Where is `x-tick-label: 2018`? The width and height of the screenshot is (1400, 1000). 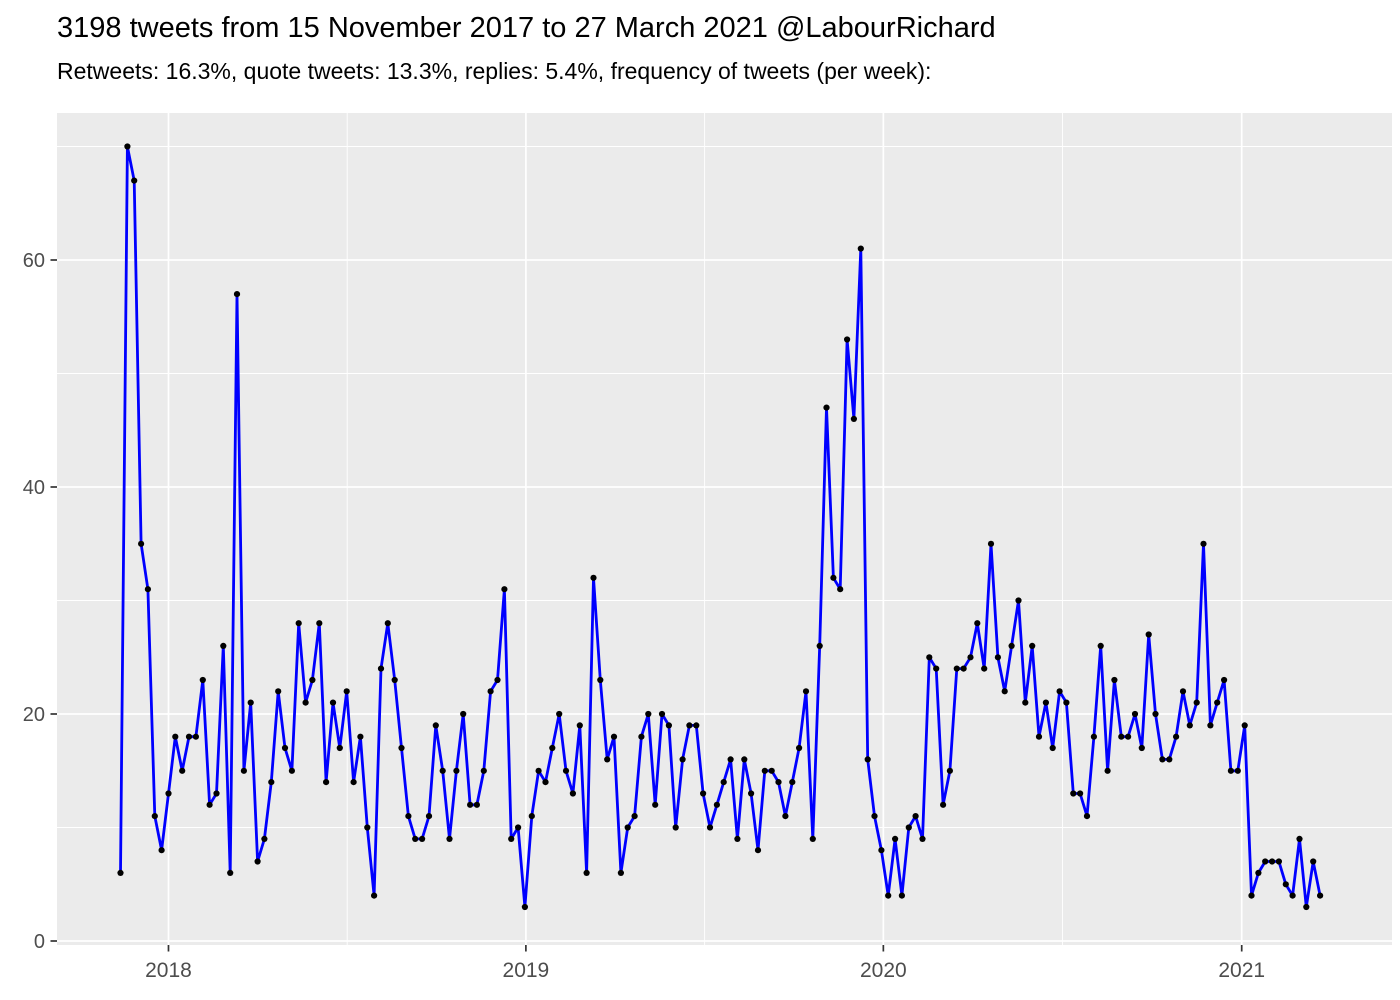 x-tick-label: 2018 is located at coordinates (168, 970).